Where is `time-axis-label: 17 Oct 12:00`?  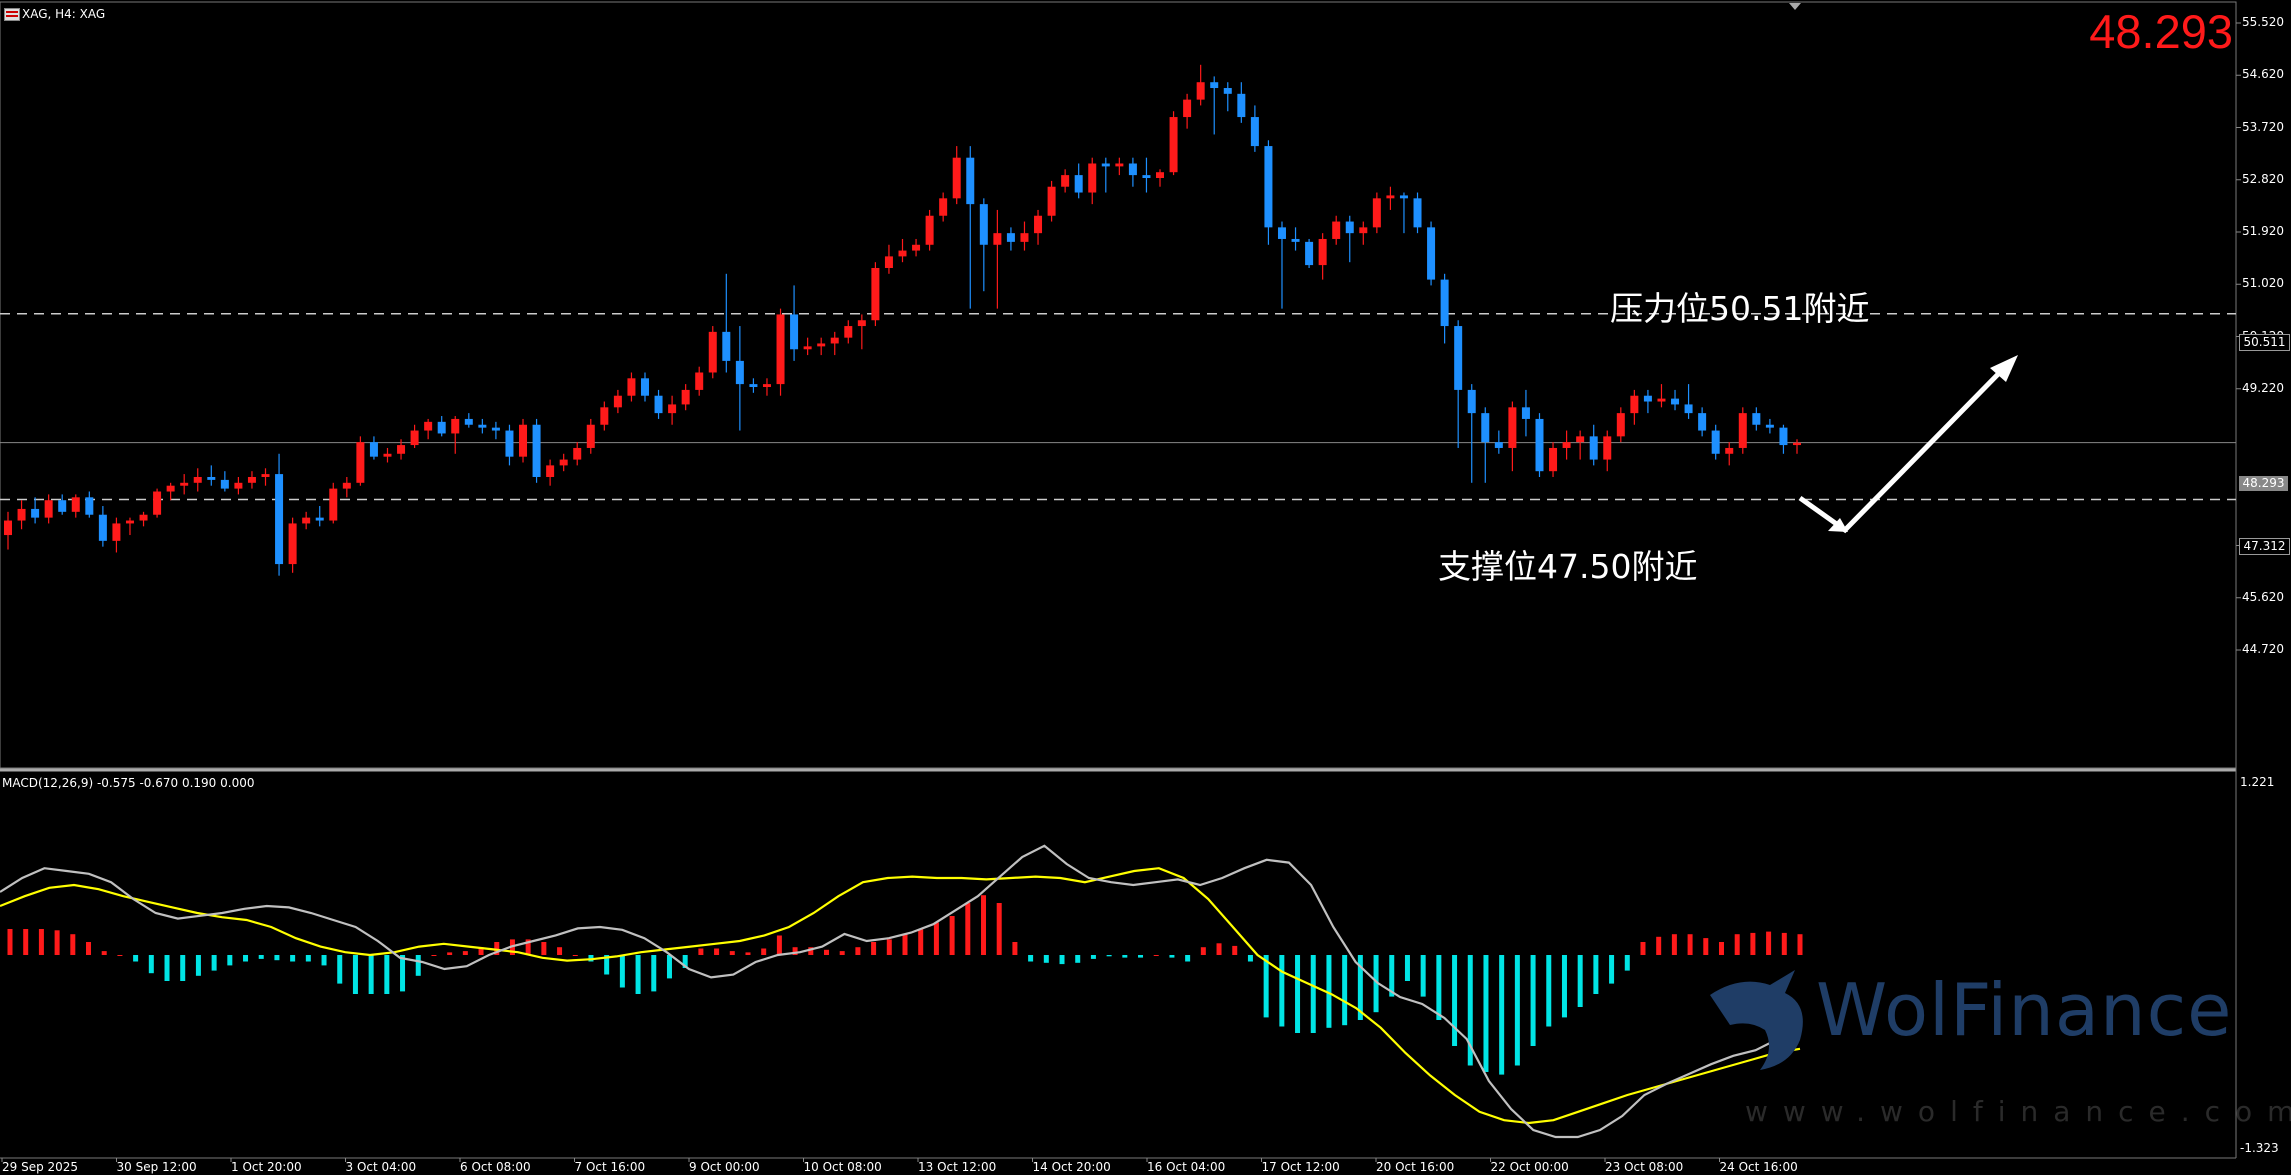
time-axis-label: 17 Oct 12:00 is located at coordinates (1300, 1167).